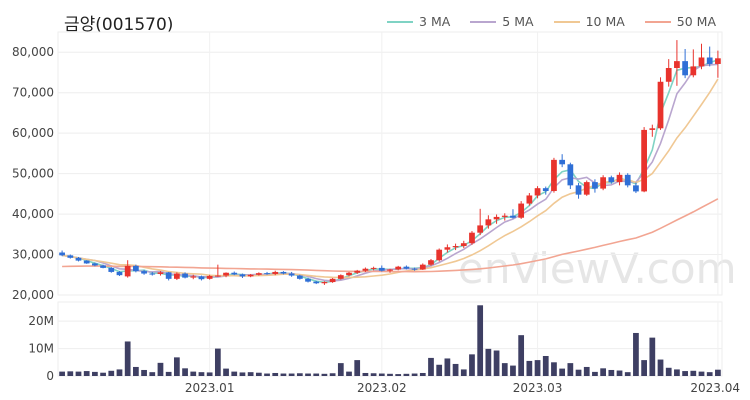 Image resolution: width=750 pixels, height=400 pixels. Describe the element at coordinates (551, 21) in the screenshot. I see `chart-legend: 3 MA 5 MA 10 MA 50 MA` at that location.